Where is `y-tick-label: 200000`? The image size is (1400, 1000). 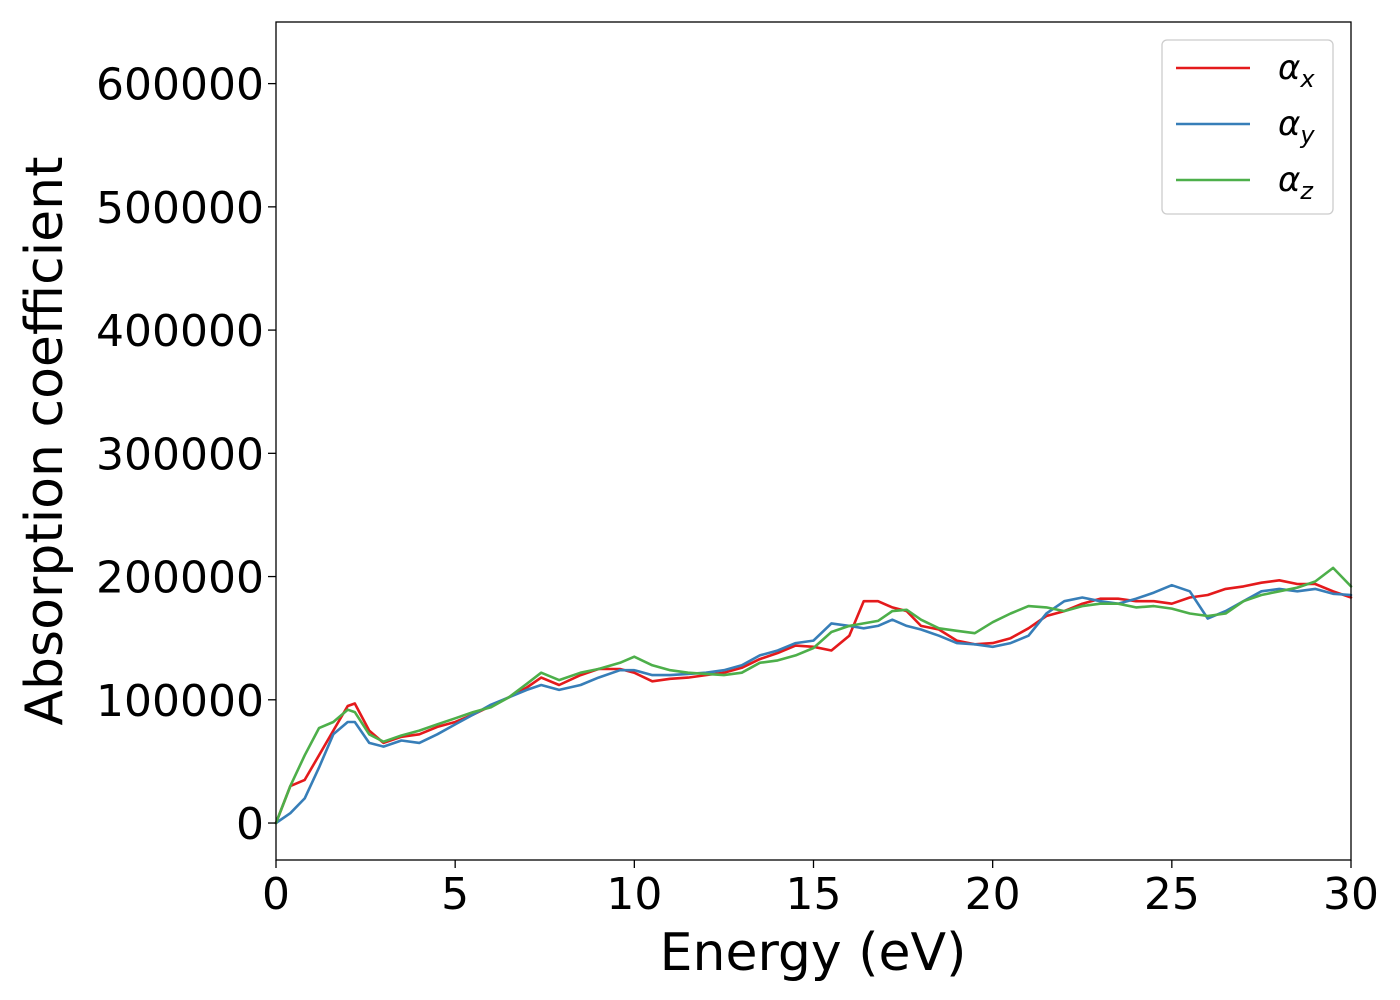
y-tick-label: 200000 is located at coordinates (180, 578).